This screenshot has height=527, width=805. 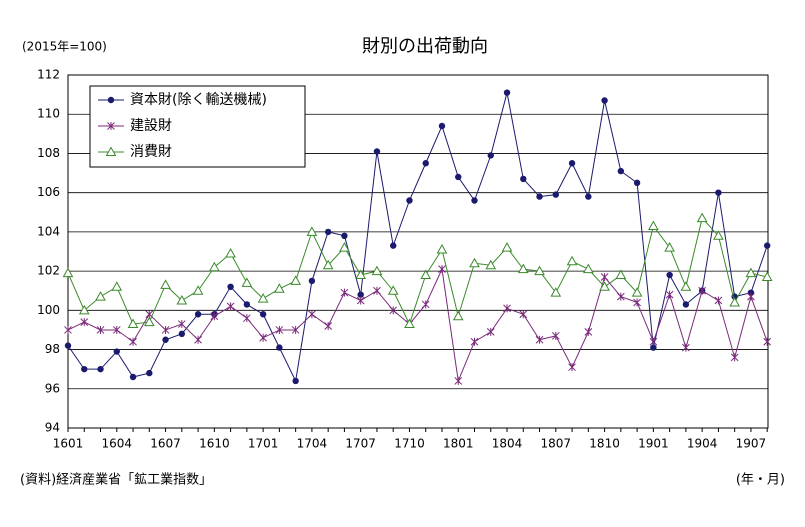 I want to click on chart-title: 財別の出荷動向, so click(x=425, y=46).